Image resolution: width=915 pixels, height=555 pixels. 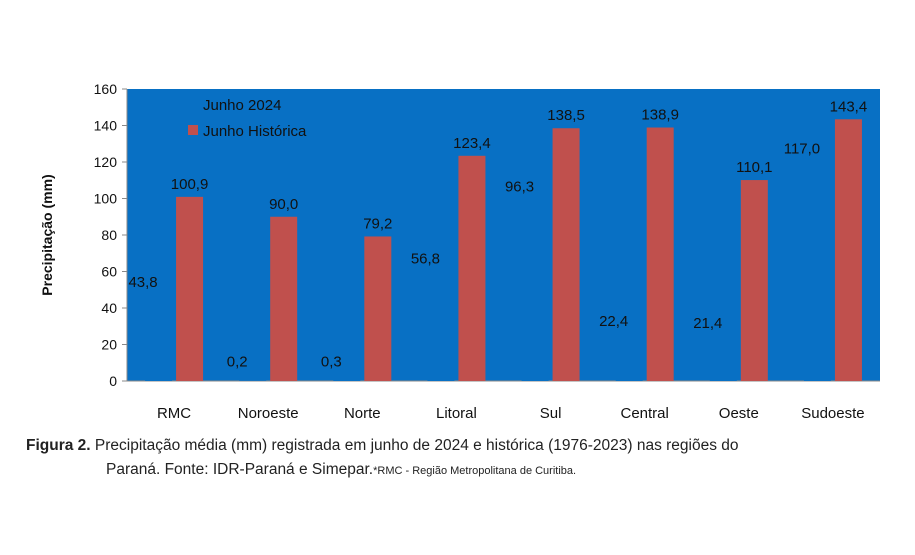 What do you see at coordinates (551, 413) in the screenshot?
I see `x-tick-label: Sul` at bounding box center [551, 413].